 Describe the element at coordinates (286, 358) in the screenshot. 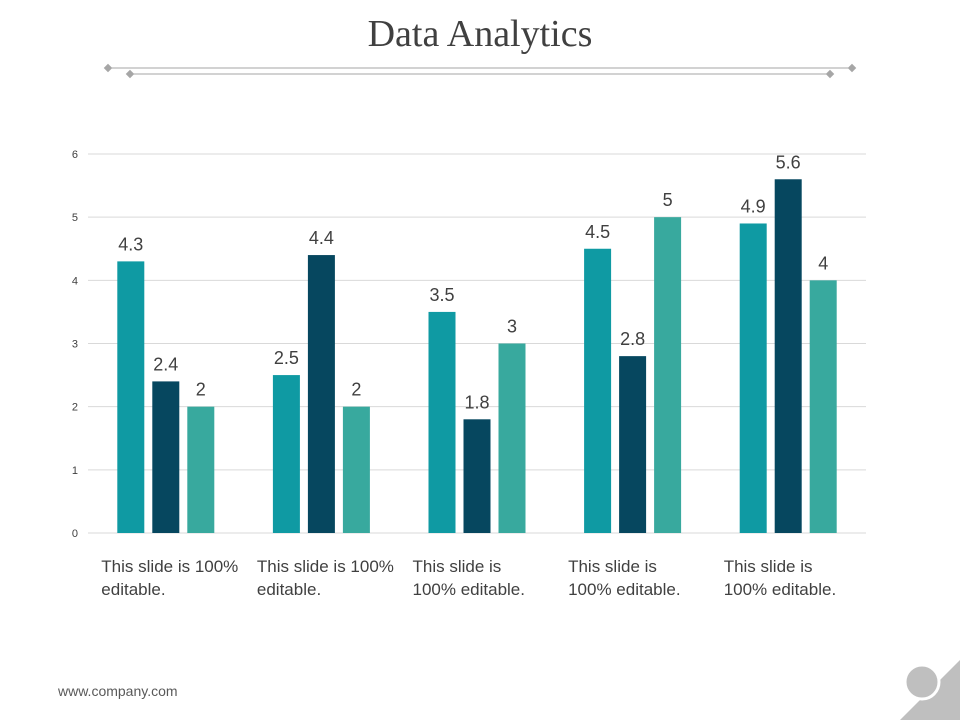

I see `data-label: 2.5` at that location.